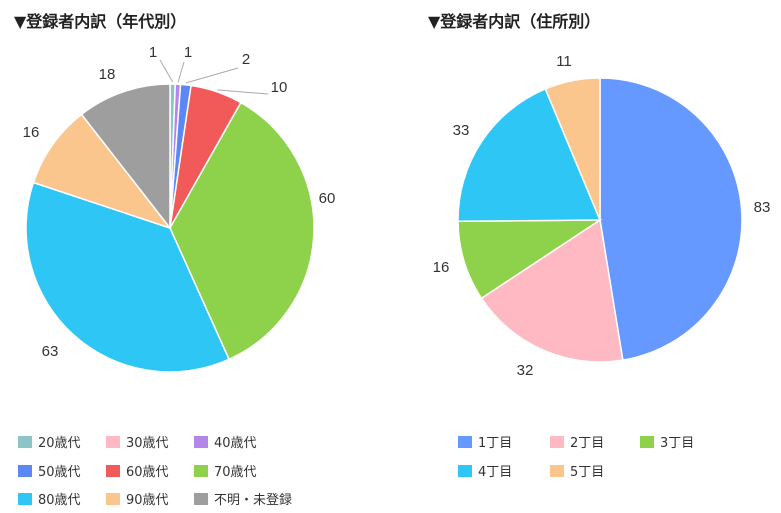  What do you see at coordinates (461, 130) in the screenshot?
I see `data-label: 33` at bounding box center [461, 130].